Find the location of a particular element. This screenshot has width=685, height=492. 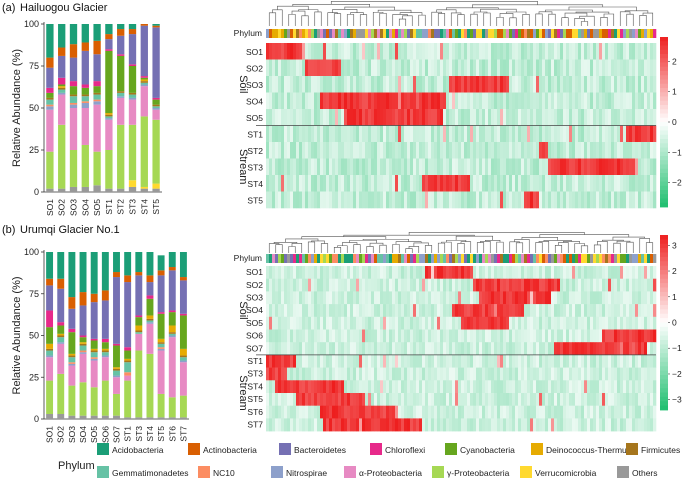

bar-segment-so6-chloroflexi is located at coordinates (105, 340).